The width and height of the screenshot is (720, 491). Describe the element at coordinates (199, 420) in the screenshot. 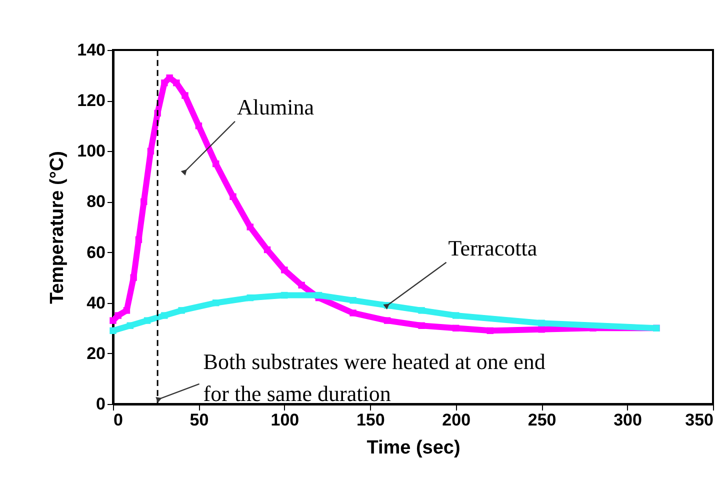

I see `x-tick-label: 50` at that location.